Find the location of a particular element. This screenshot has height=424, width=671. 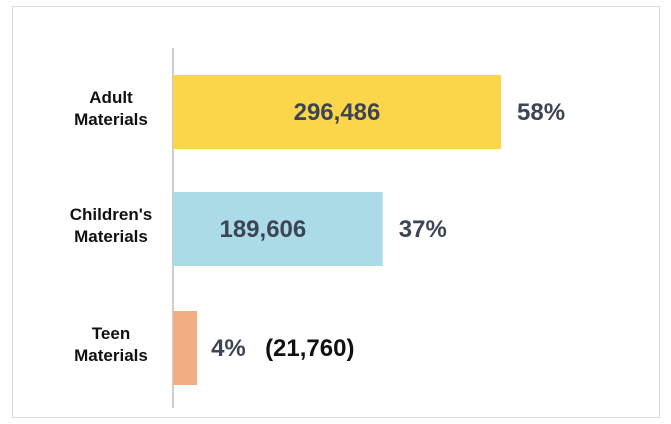

value-label-0: 296,486 is located at coordinates (337, 112).